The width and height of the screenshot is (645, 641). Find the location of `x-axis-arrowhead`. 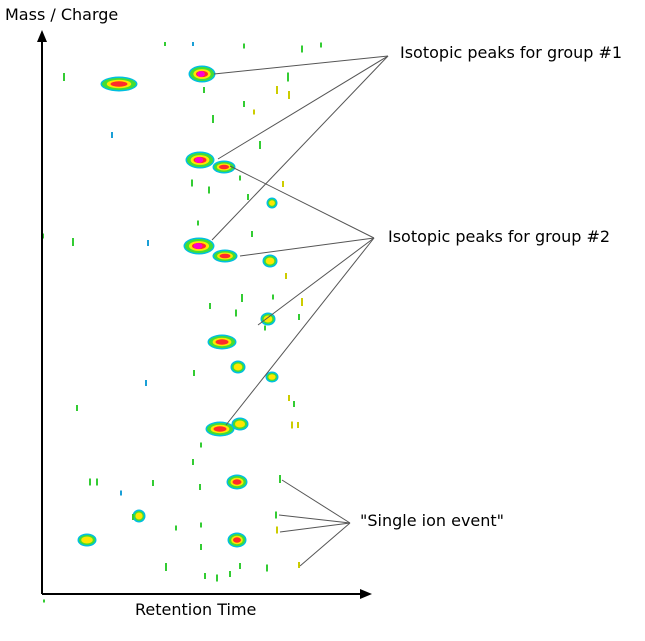

x-axis-arrowhead is located at coordinates (366, 594).